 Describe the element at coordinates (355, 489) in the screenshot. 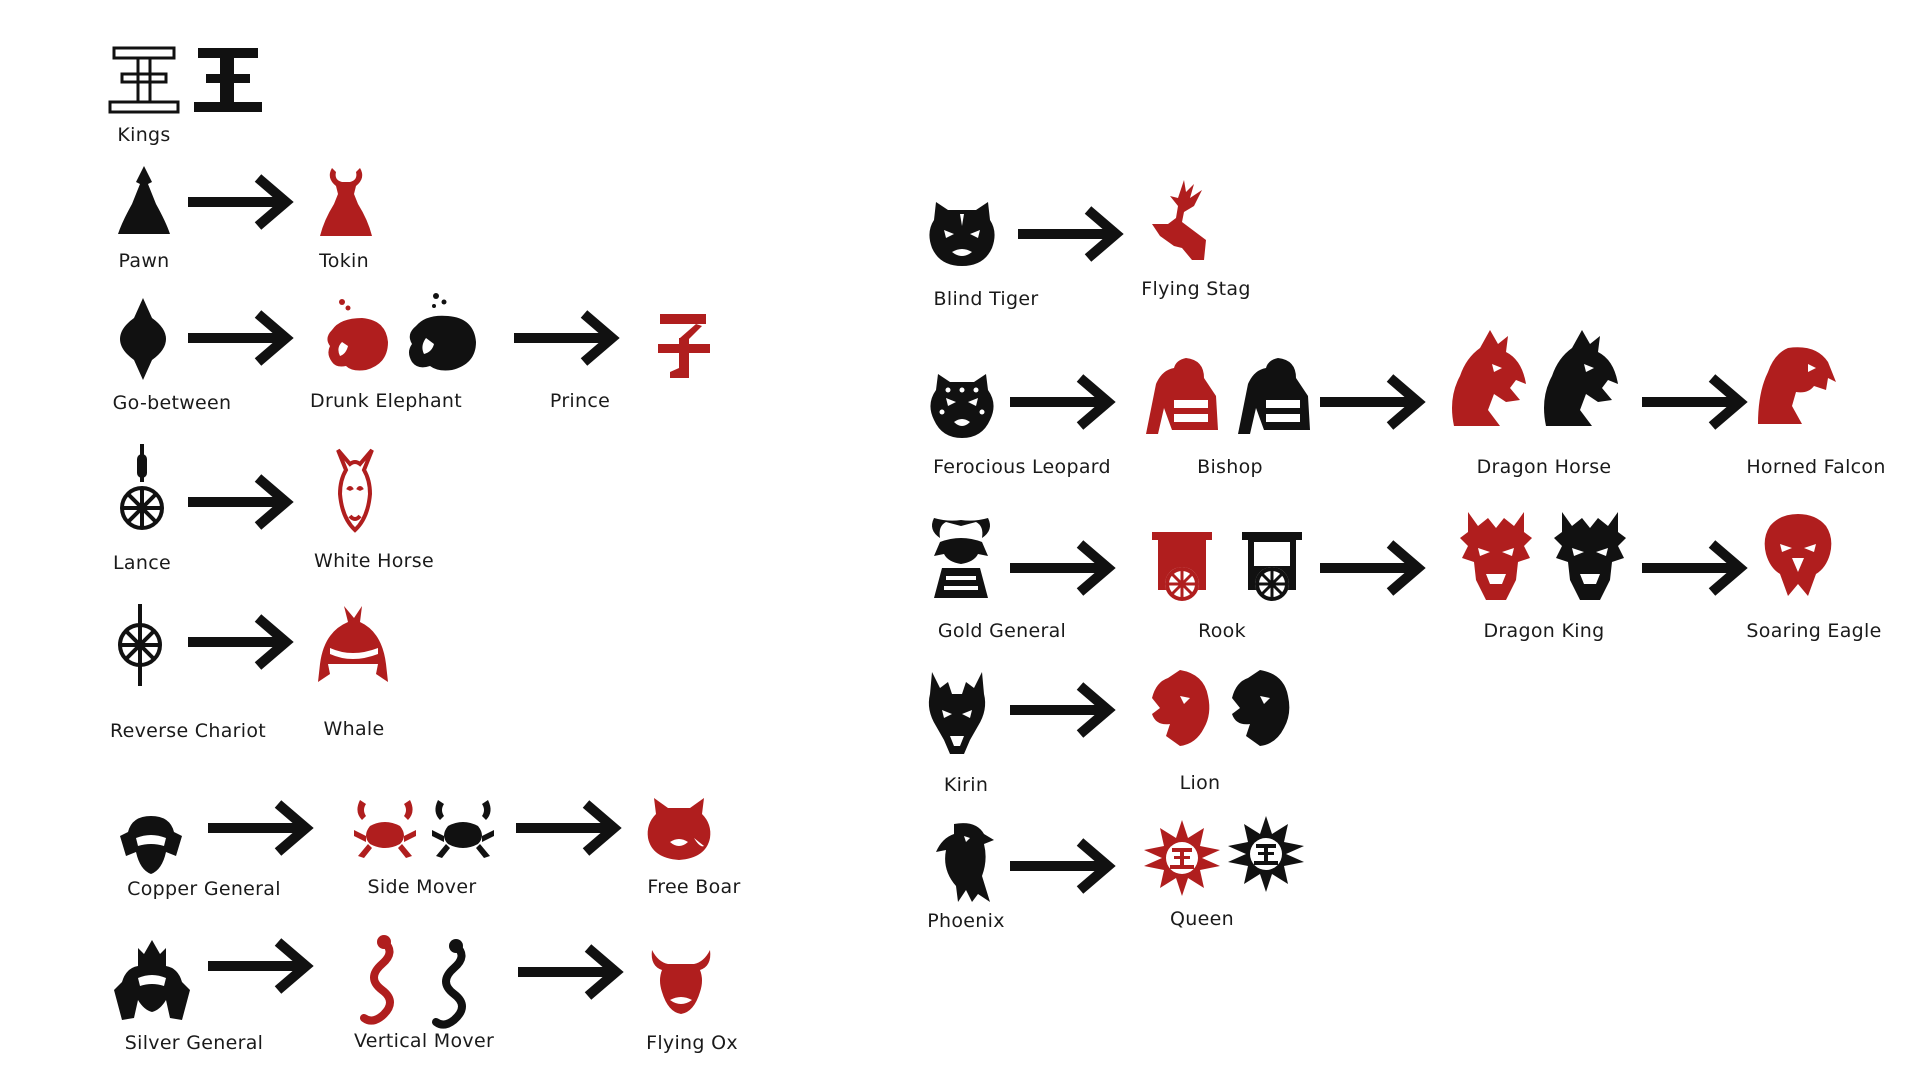

I see `white-horse-icon` at that location.